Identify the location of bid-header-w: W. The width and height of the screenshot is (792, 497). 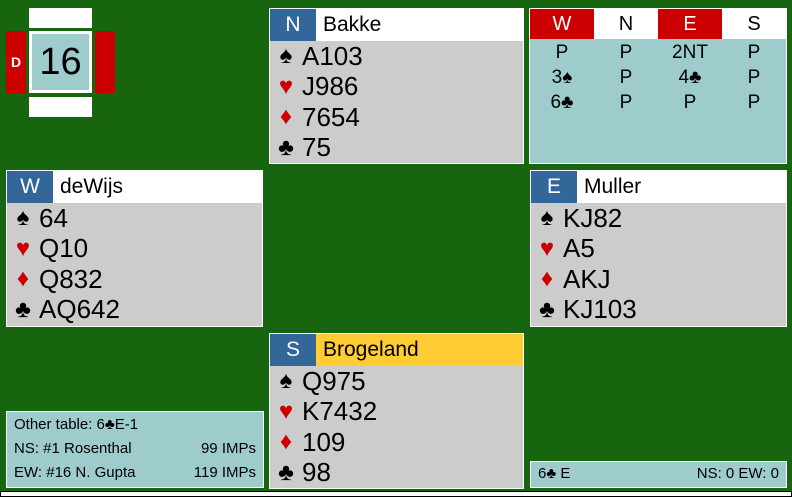
(562, 24).